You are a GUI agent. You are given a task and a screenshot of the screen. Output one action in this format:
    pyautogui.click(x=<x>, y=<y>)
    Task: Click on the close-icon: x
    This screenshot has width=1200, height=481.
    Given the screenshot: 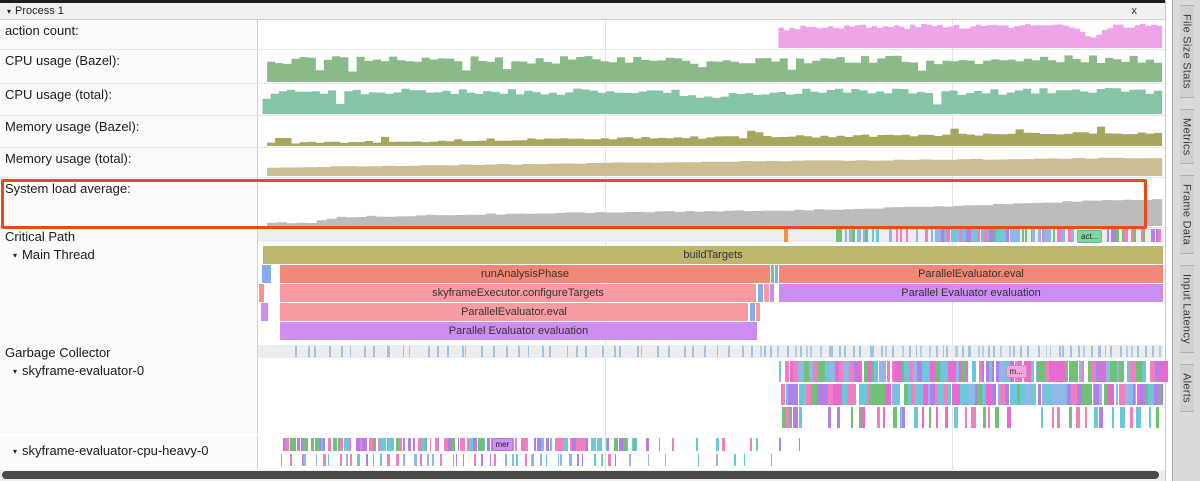 What is the action you would take?
    pyautogui.click(x=1134, y=11)
    